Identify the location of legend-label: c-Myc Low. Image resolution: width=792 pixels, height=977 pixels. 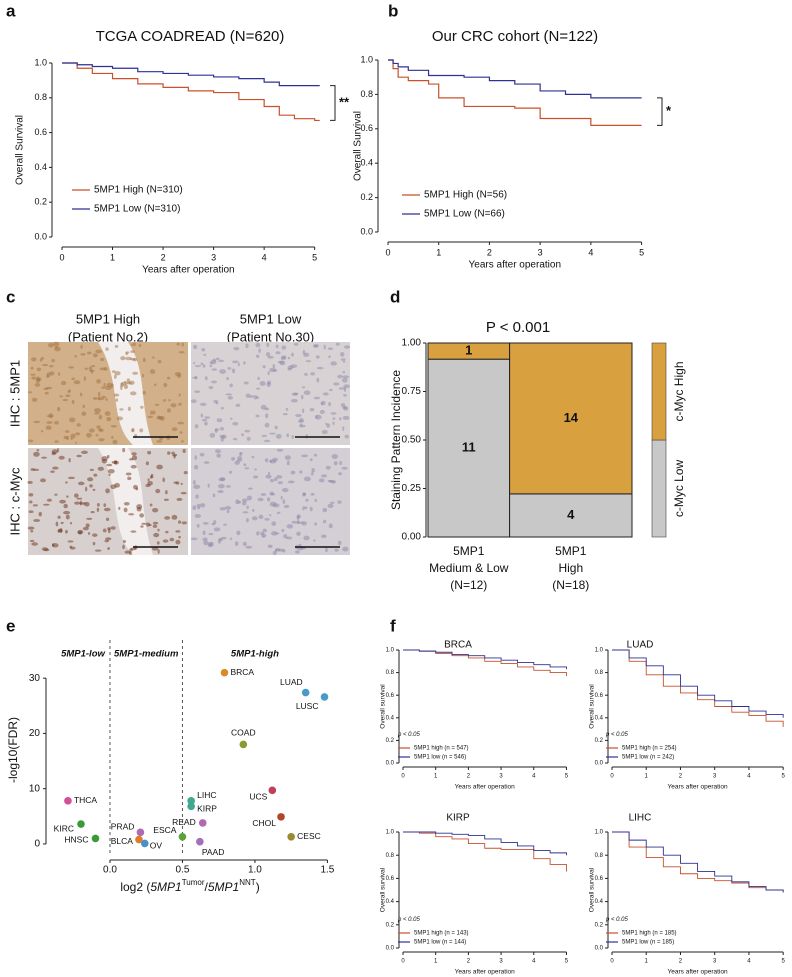
(679, 488).